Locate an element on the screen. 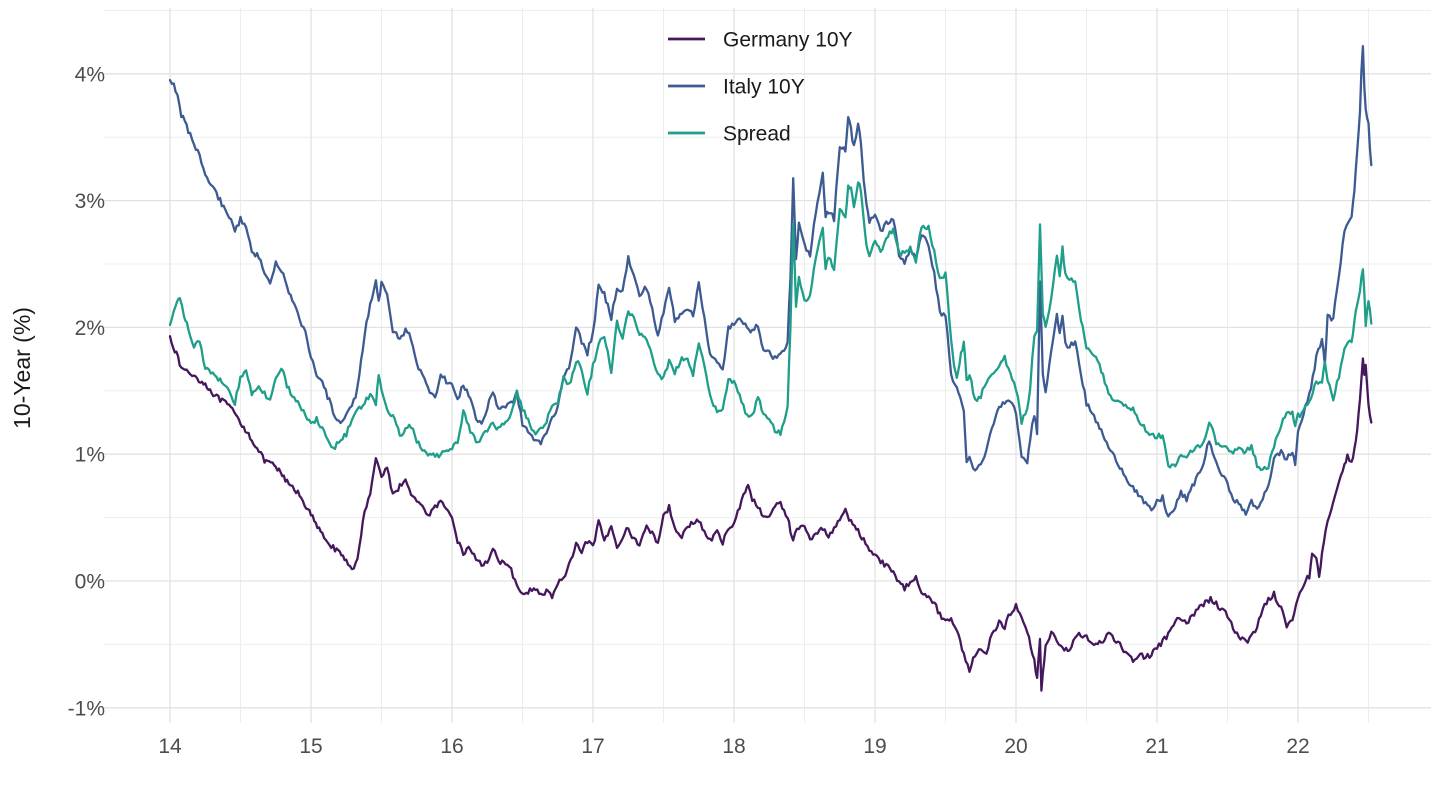 The image size is (1440, 810). legend-label-spread: Spread is located at coordinates (757, 134).